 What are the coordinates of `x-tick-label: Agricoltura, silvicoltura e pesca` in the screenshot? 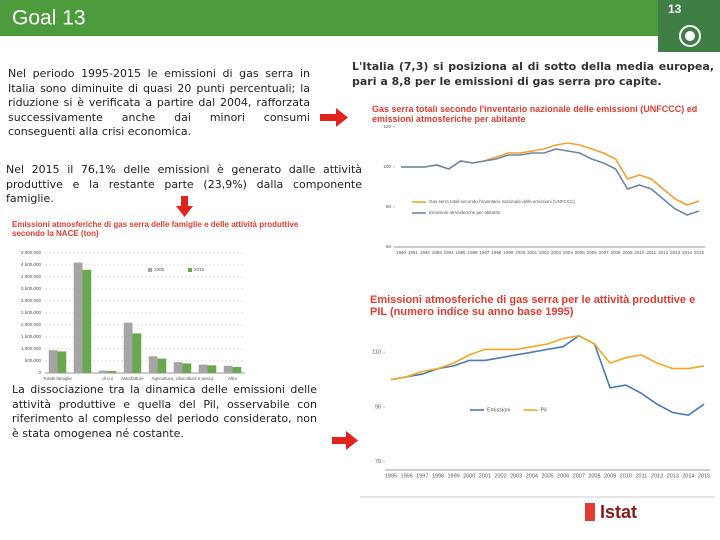 It's located at (182, 378).